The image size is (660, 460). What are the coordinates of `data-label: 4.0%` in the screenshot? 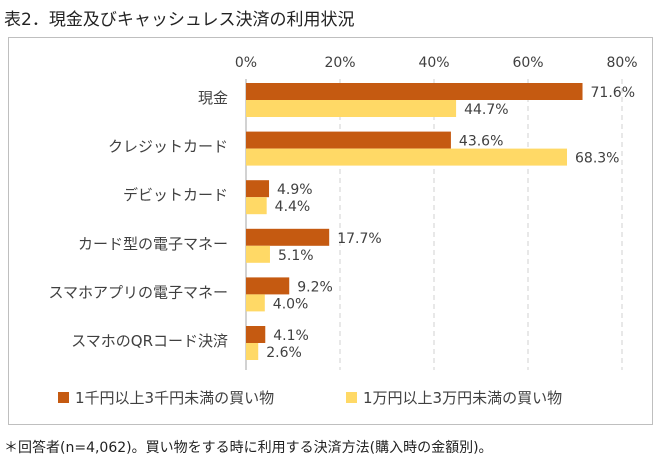 It's located at (291, 304).